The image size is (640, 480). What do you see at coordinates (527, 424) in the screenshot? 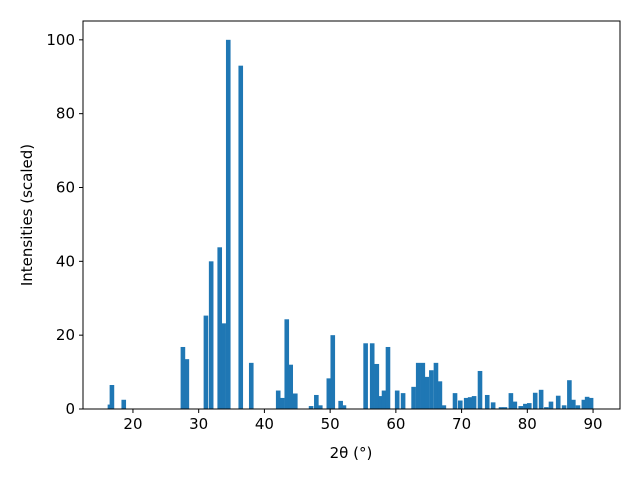
I see `x-tick-label: 80` at bounding box center [527, 424].